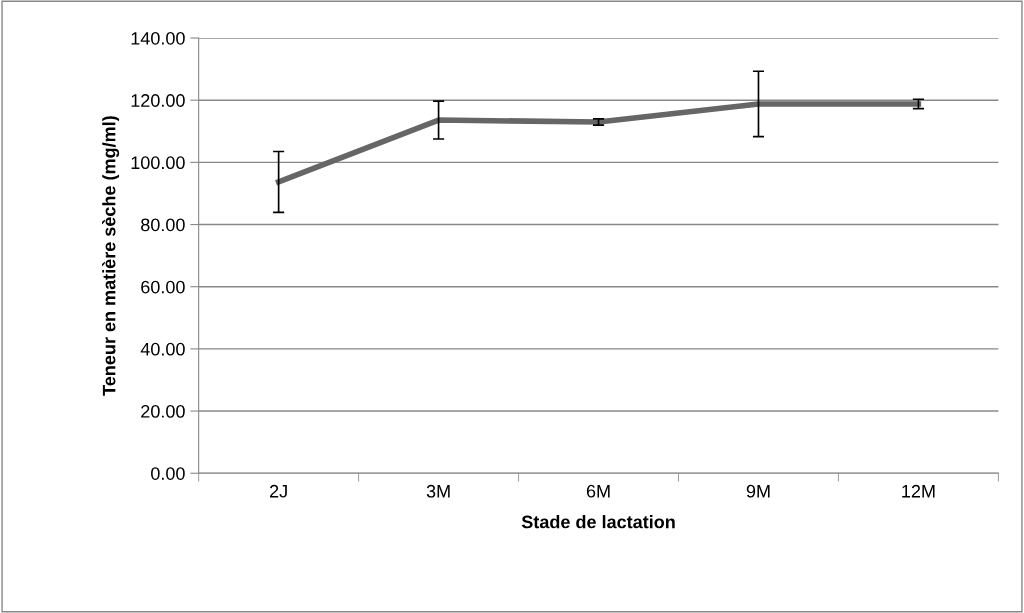 Image resolution: width=1024 pixels, height=613 pixels. What do you see at coordinates (162, 349) in the screenshot?
I see `y-tick-label: 40.00` at bounding box center [162, 349].